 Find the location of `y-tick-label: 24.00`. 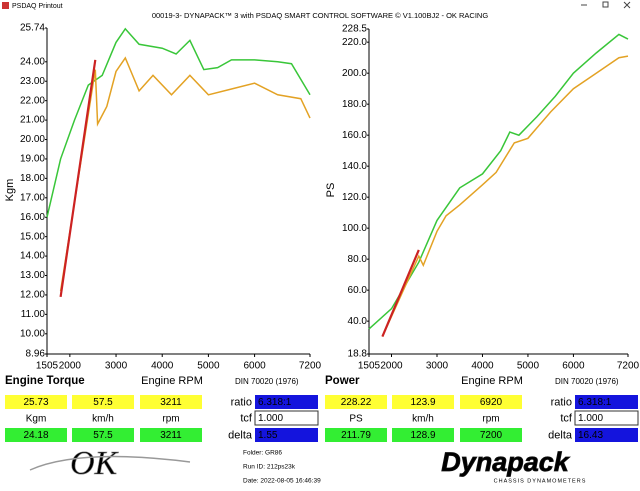

y-tick-label: 24.00 is located at coordinates (32, 61).